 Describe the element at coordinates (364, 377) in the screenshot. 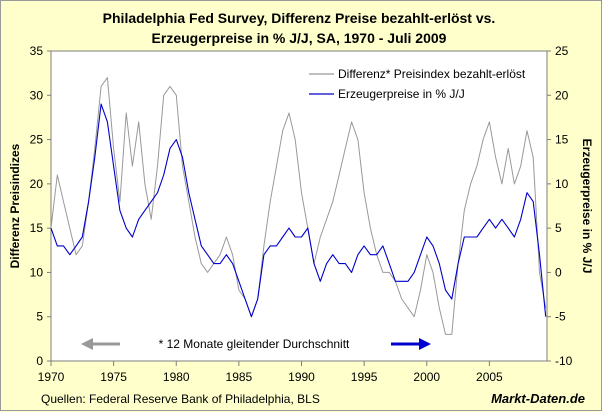

I see `x-tick-label: 1995` at that location.